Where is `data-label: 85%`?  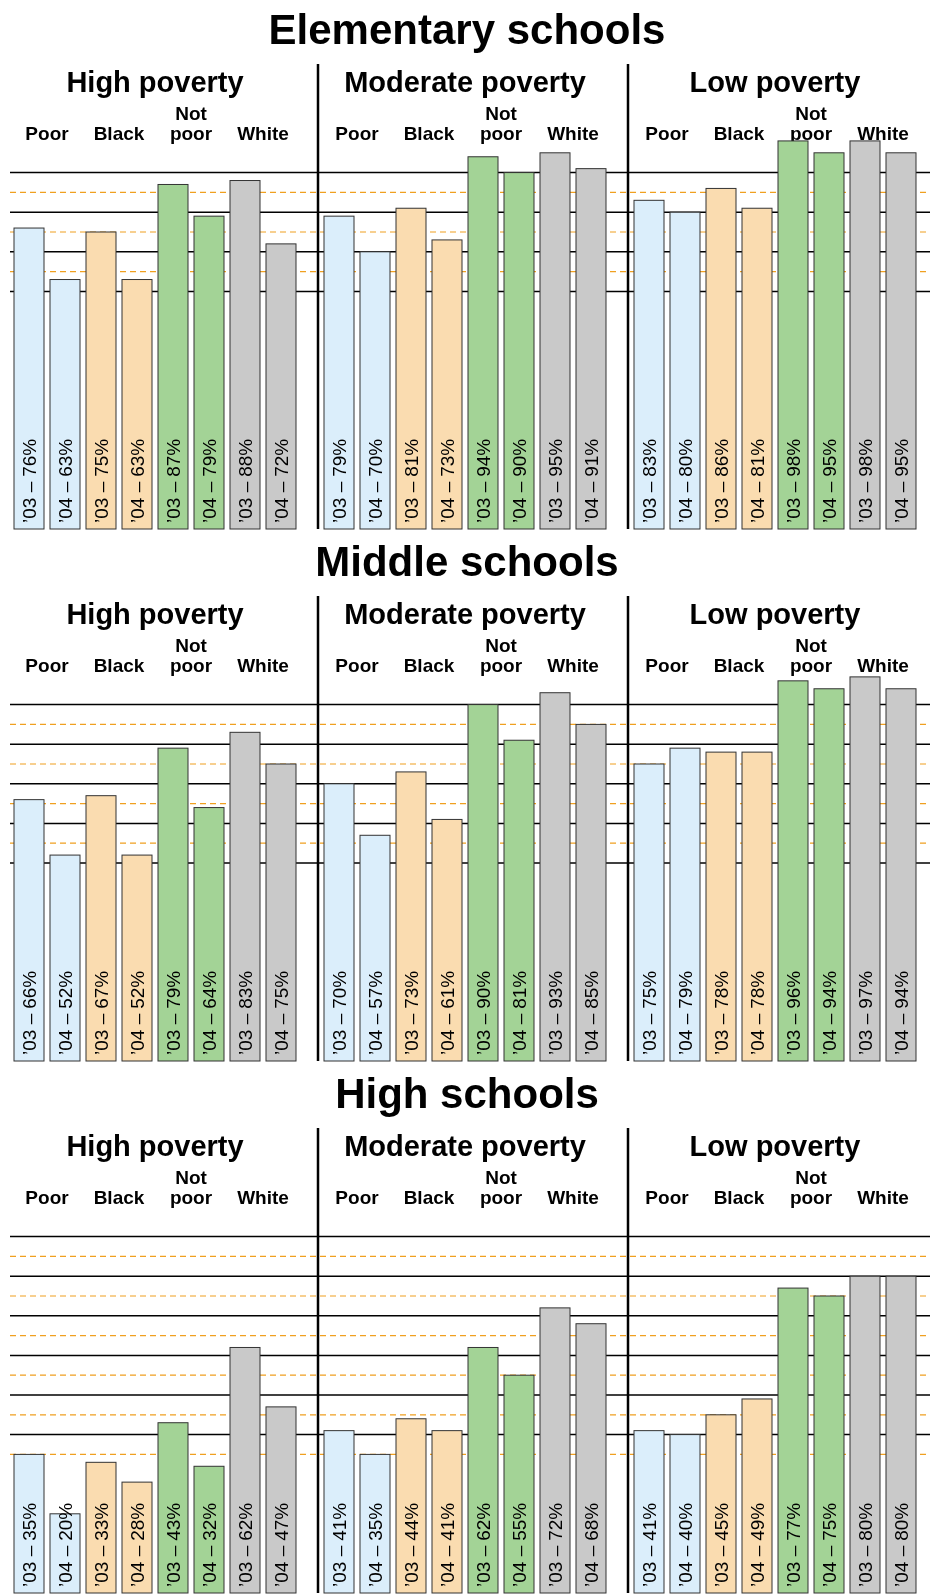
data-label: 85% is located at coordinates (591, 989).